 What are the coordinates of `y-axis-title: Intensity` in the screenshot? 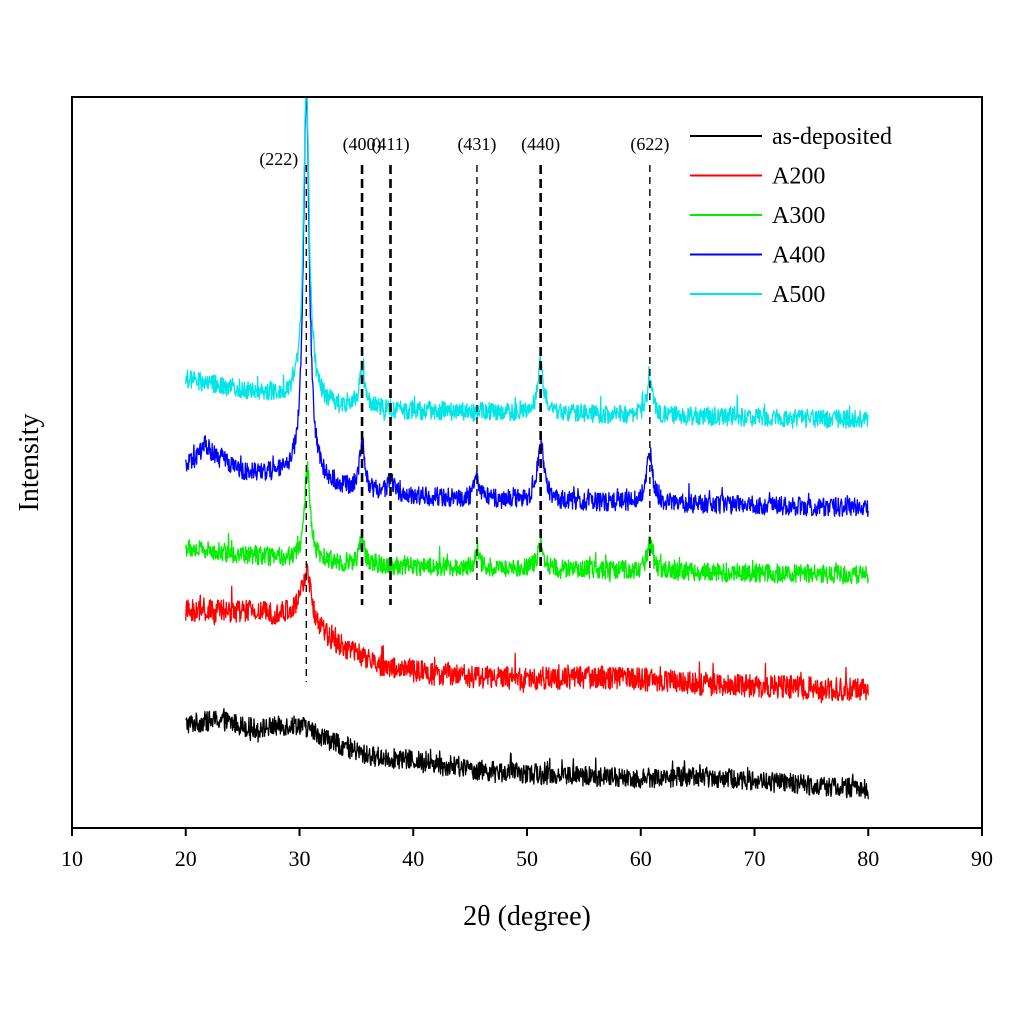 It's located at (29, 463).